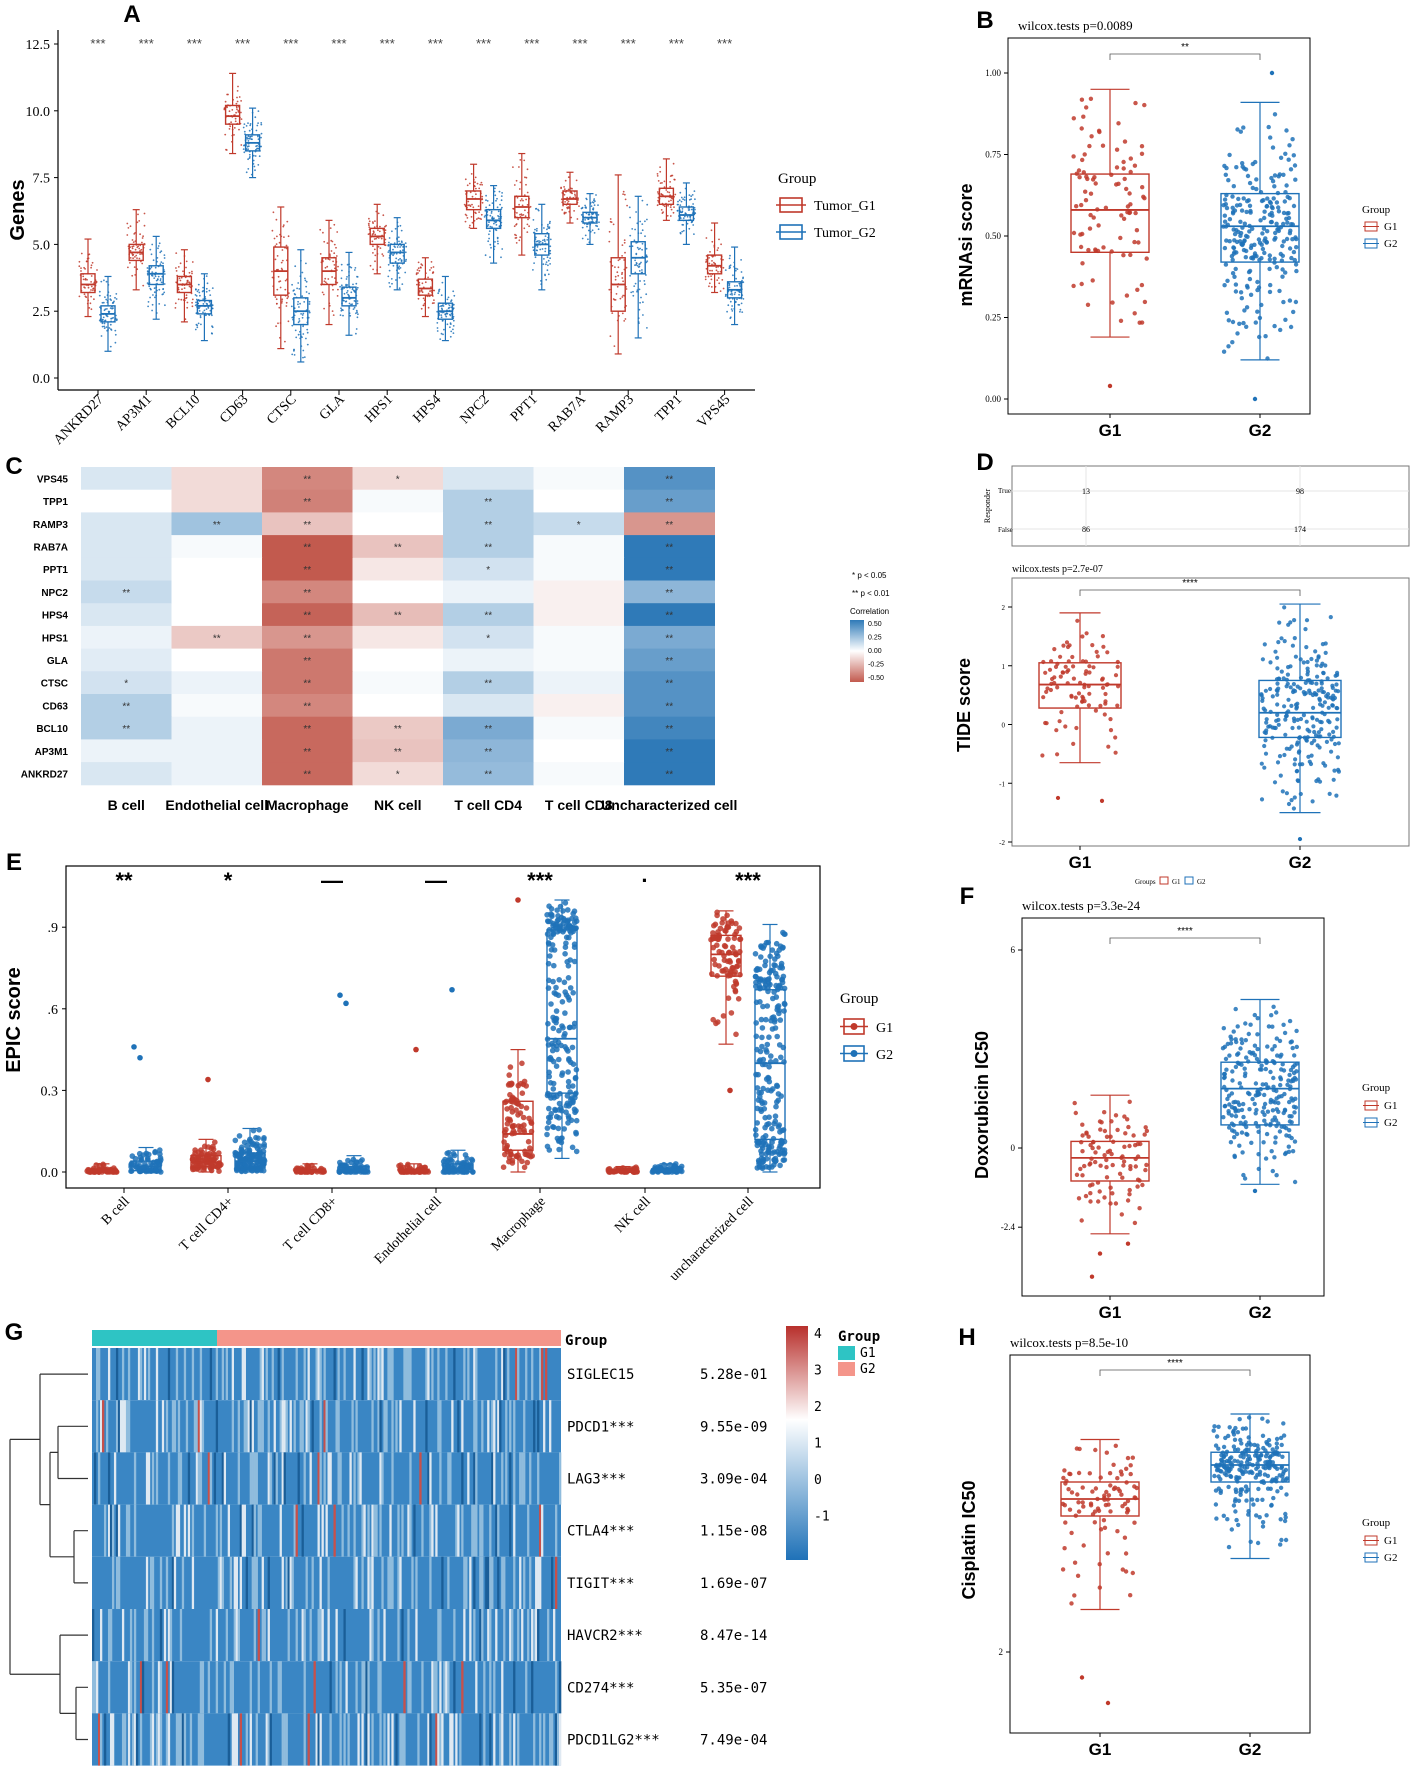 This screenshot has height=1772, width=1415. I want to click on panel-b-ylabel: mRNAsi score, so click(966, 244).